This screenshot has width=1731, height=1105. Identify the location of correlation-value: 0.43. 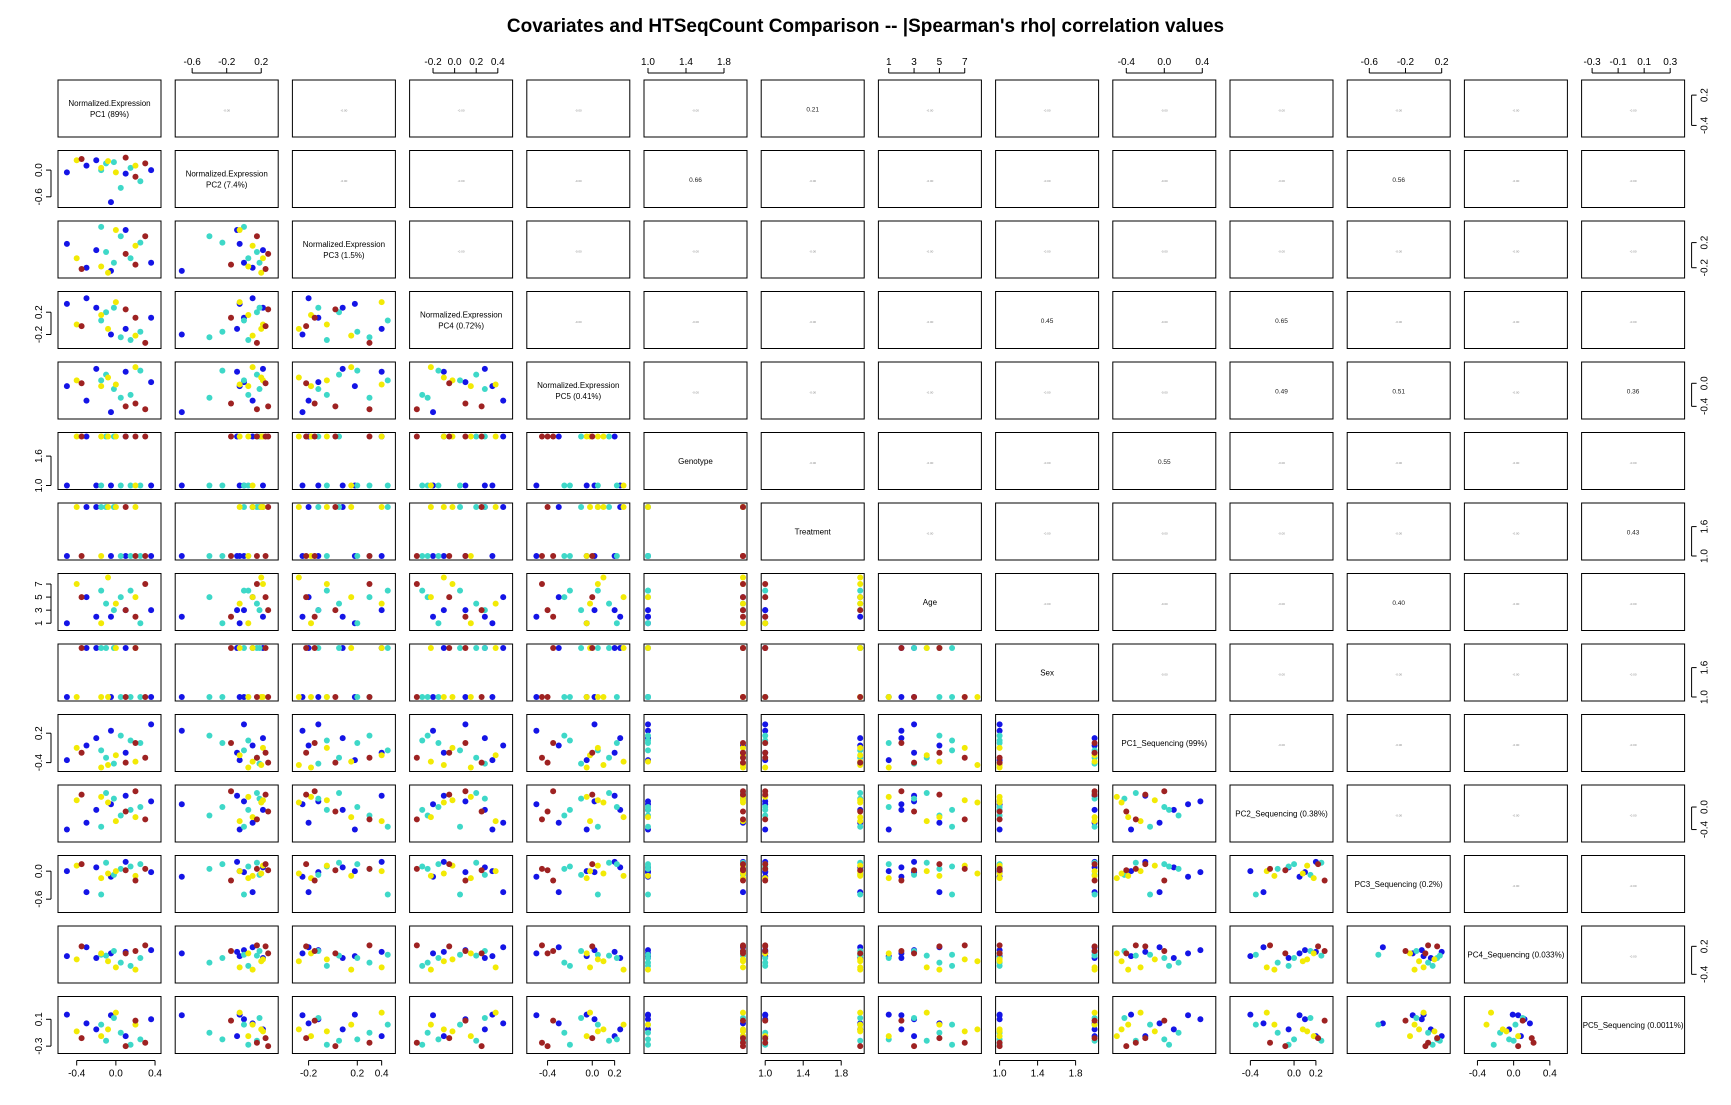
(1633, 533).